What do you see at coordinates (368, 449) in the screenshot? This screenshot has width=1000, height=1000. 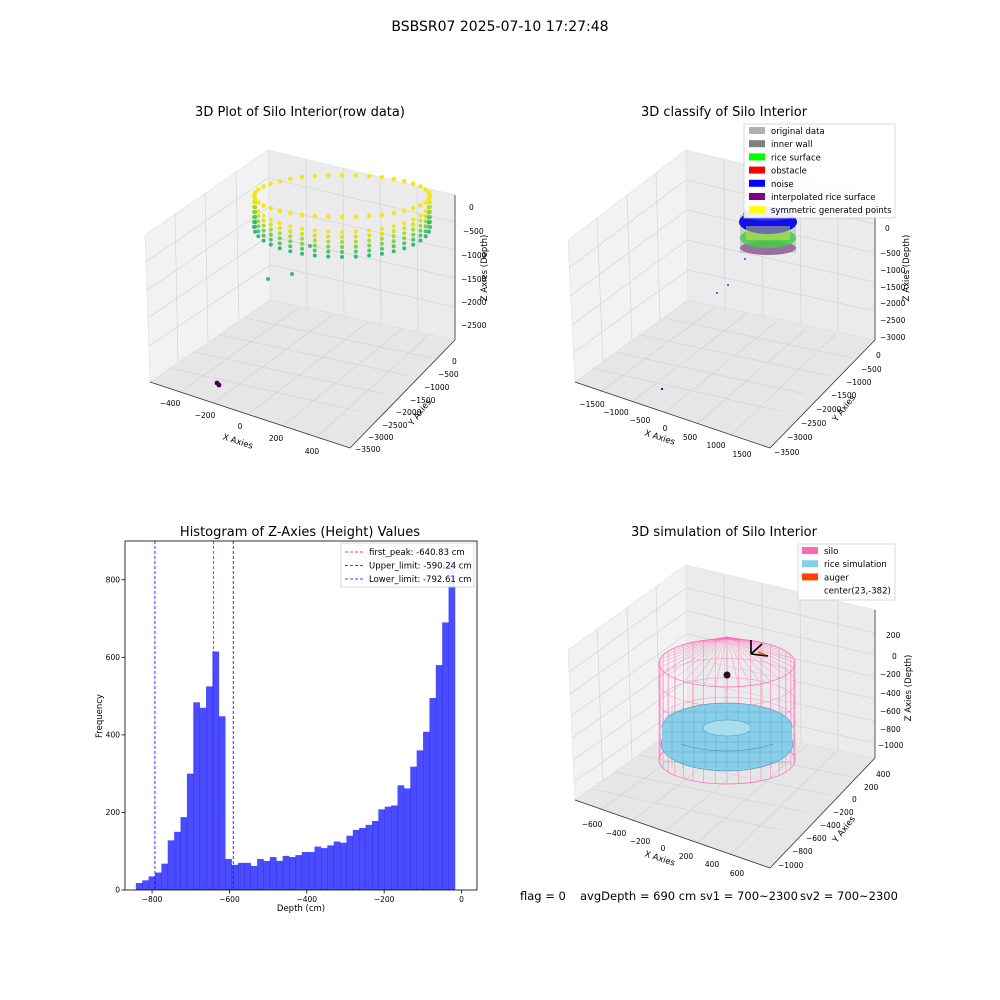 I see `y-tick-label: −3500` at bounding box center [368, 449].